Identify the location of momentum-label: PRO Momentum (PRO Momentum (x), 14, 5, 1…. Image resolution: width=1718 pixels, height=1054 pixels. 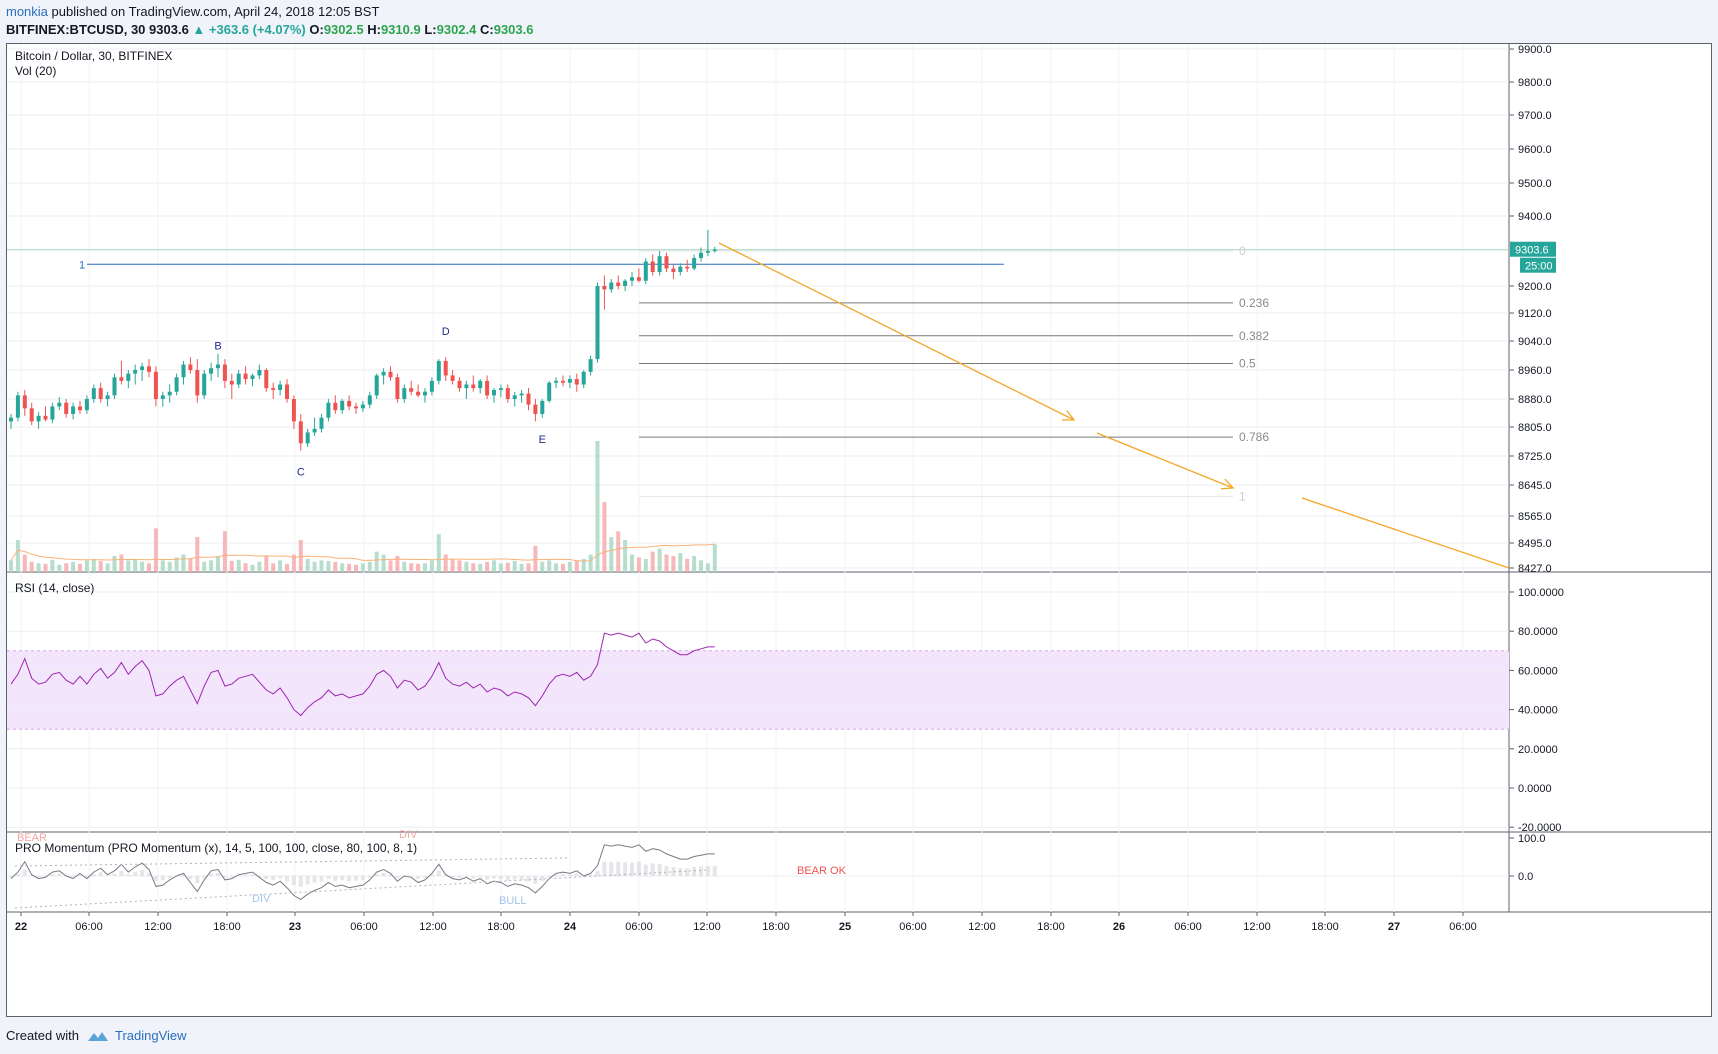
(216, 848).